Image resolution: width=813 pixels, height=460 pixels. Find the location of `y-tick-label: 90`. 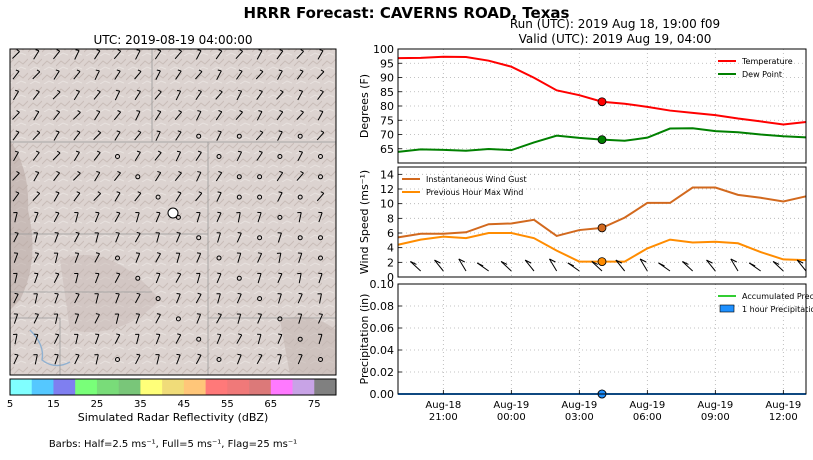

y-tick-label: 90 is located at coordinates (387, 78).